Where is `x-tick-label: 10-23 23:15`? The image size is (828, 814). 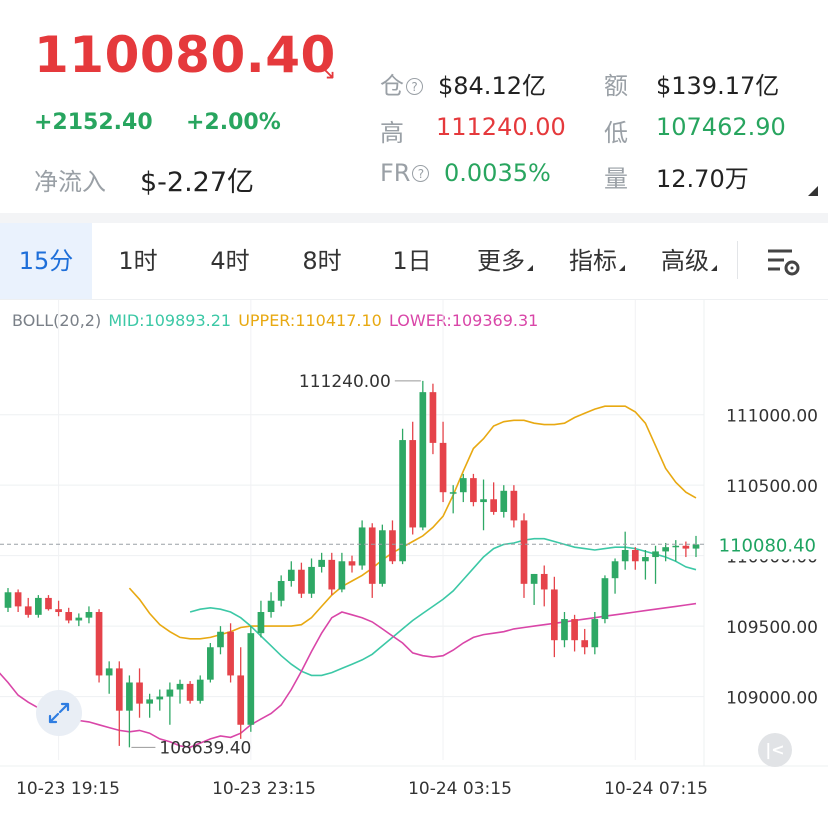 x-tick-label: 10-23 23:15 is located at coordinates (264, 789).